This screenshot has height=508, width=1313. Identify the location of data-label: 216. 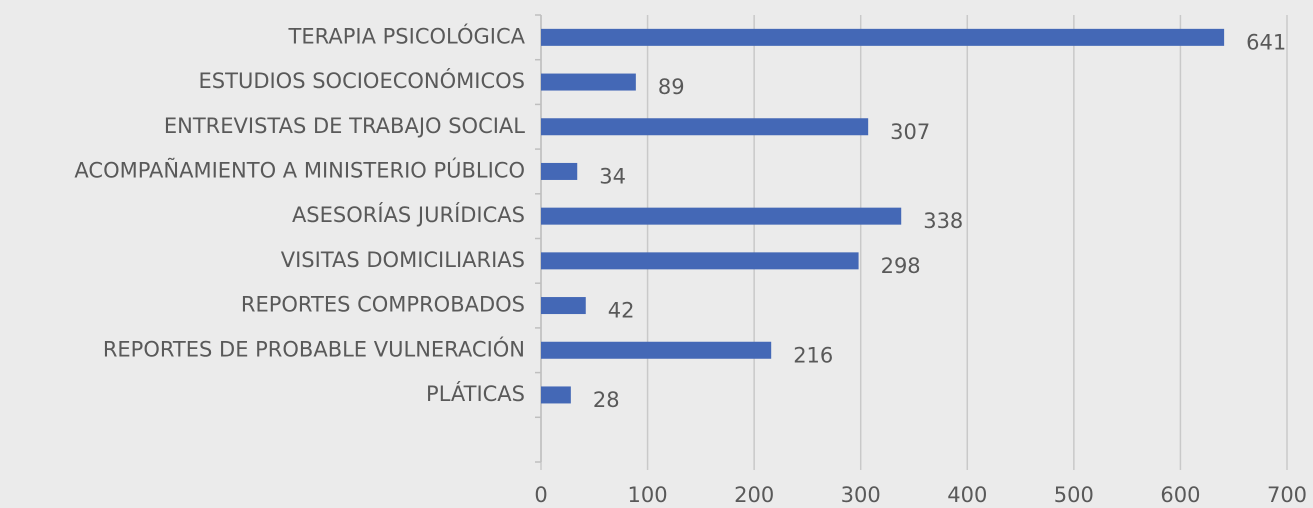
(813, 355).